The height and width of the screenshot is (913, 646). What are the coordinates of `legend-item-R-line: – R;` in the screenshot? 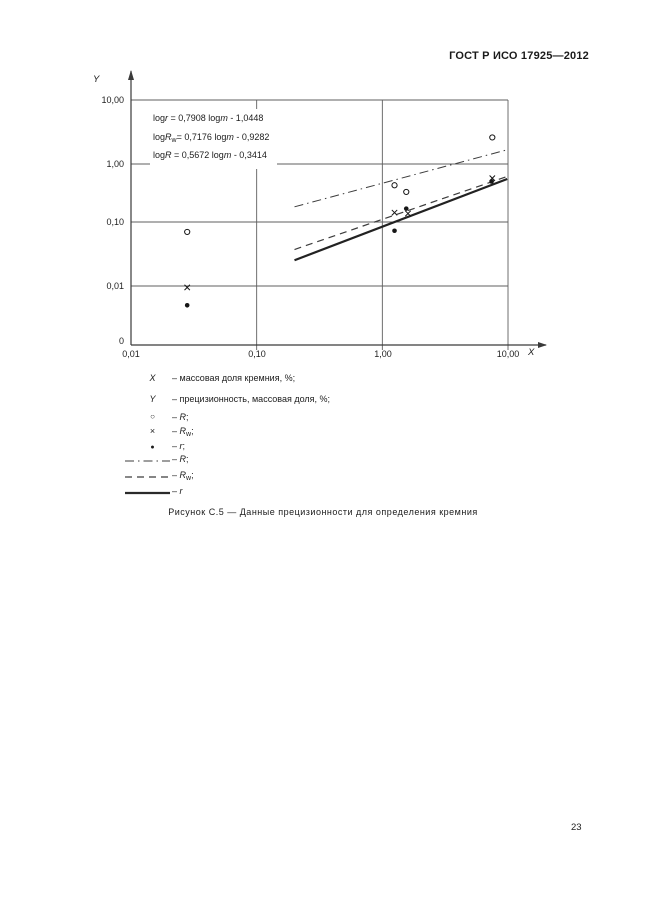 It's located at (315, 461).